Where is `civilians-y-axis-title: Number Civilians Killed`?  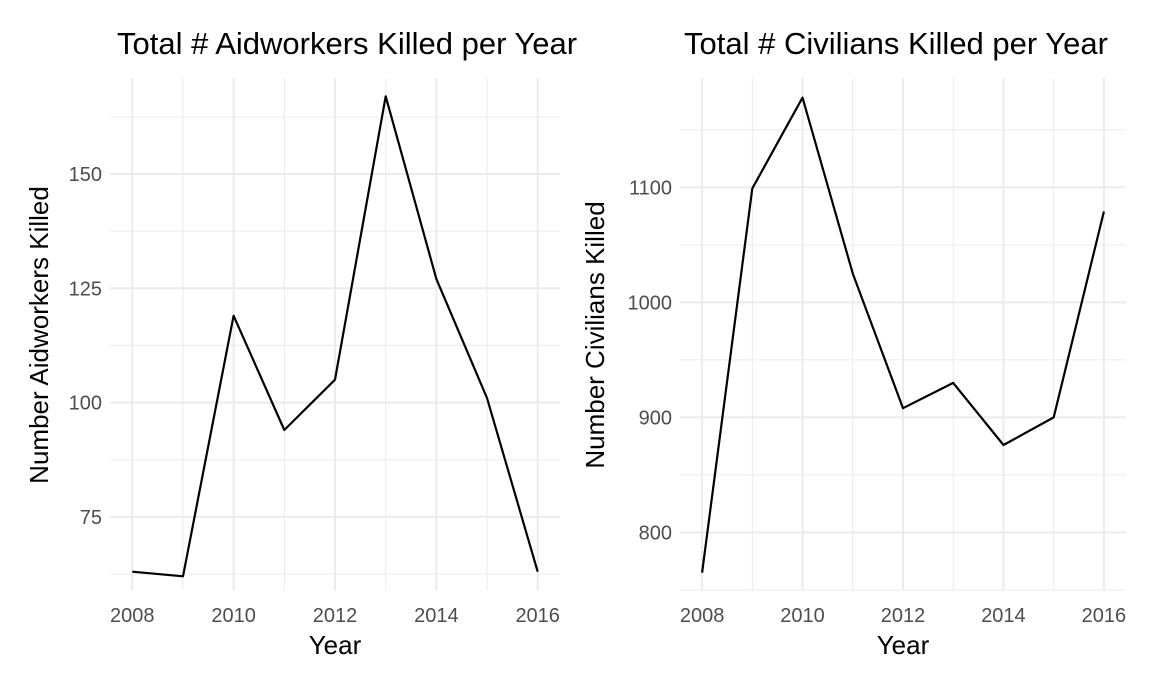 civilians-y-axis-title: Number Civilians Killed is located at coordinates (595, 334).